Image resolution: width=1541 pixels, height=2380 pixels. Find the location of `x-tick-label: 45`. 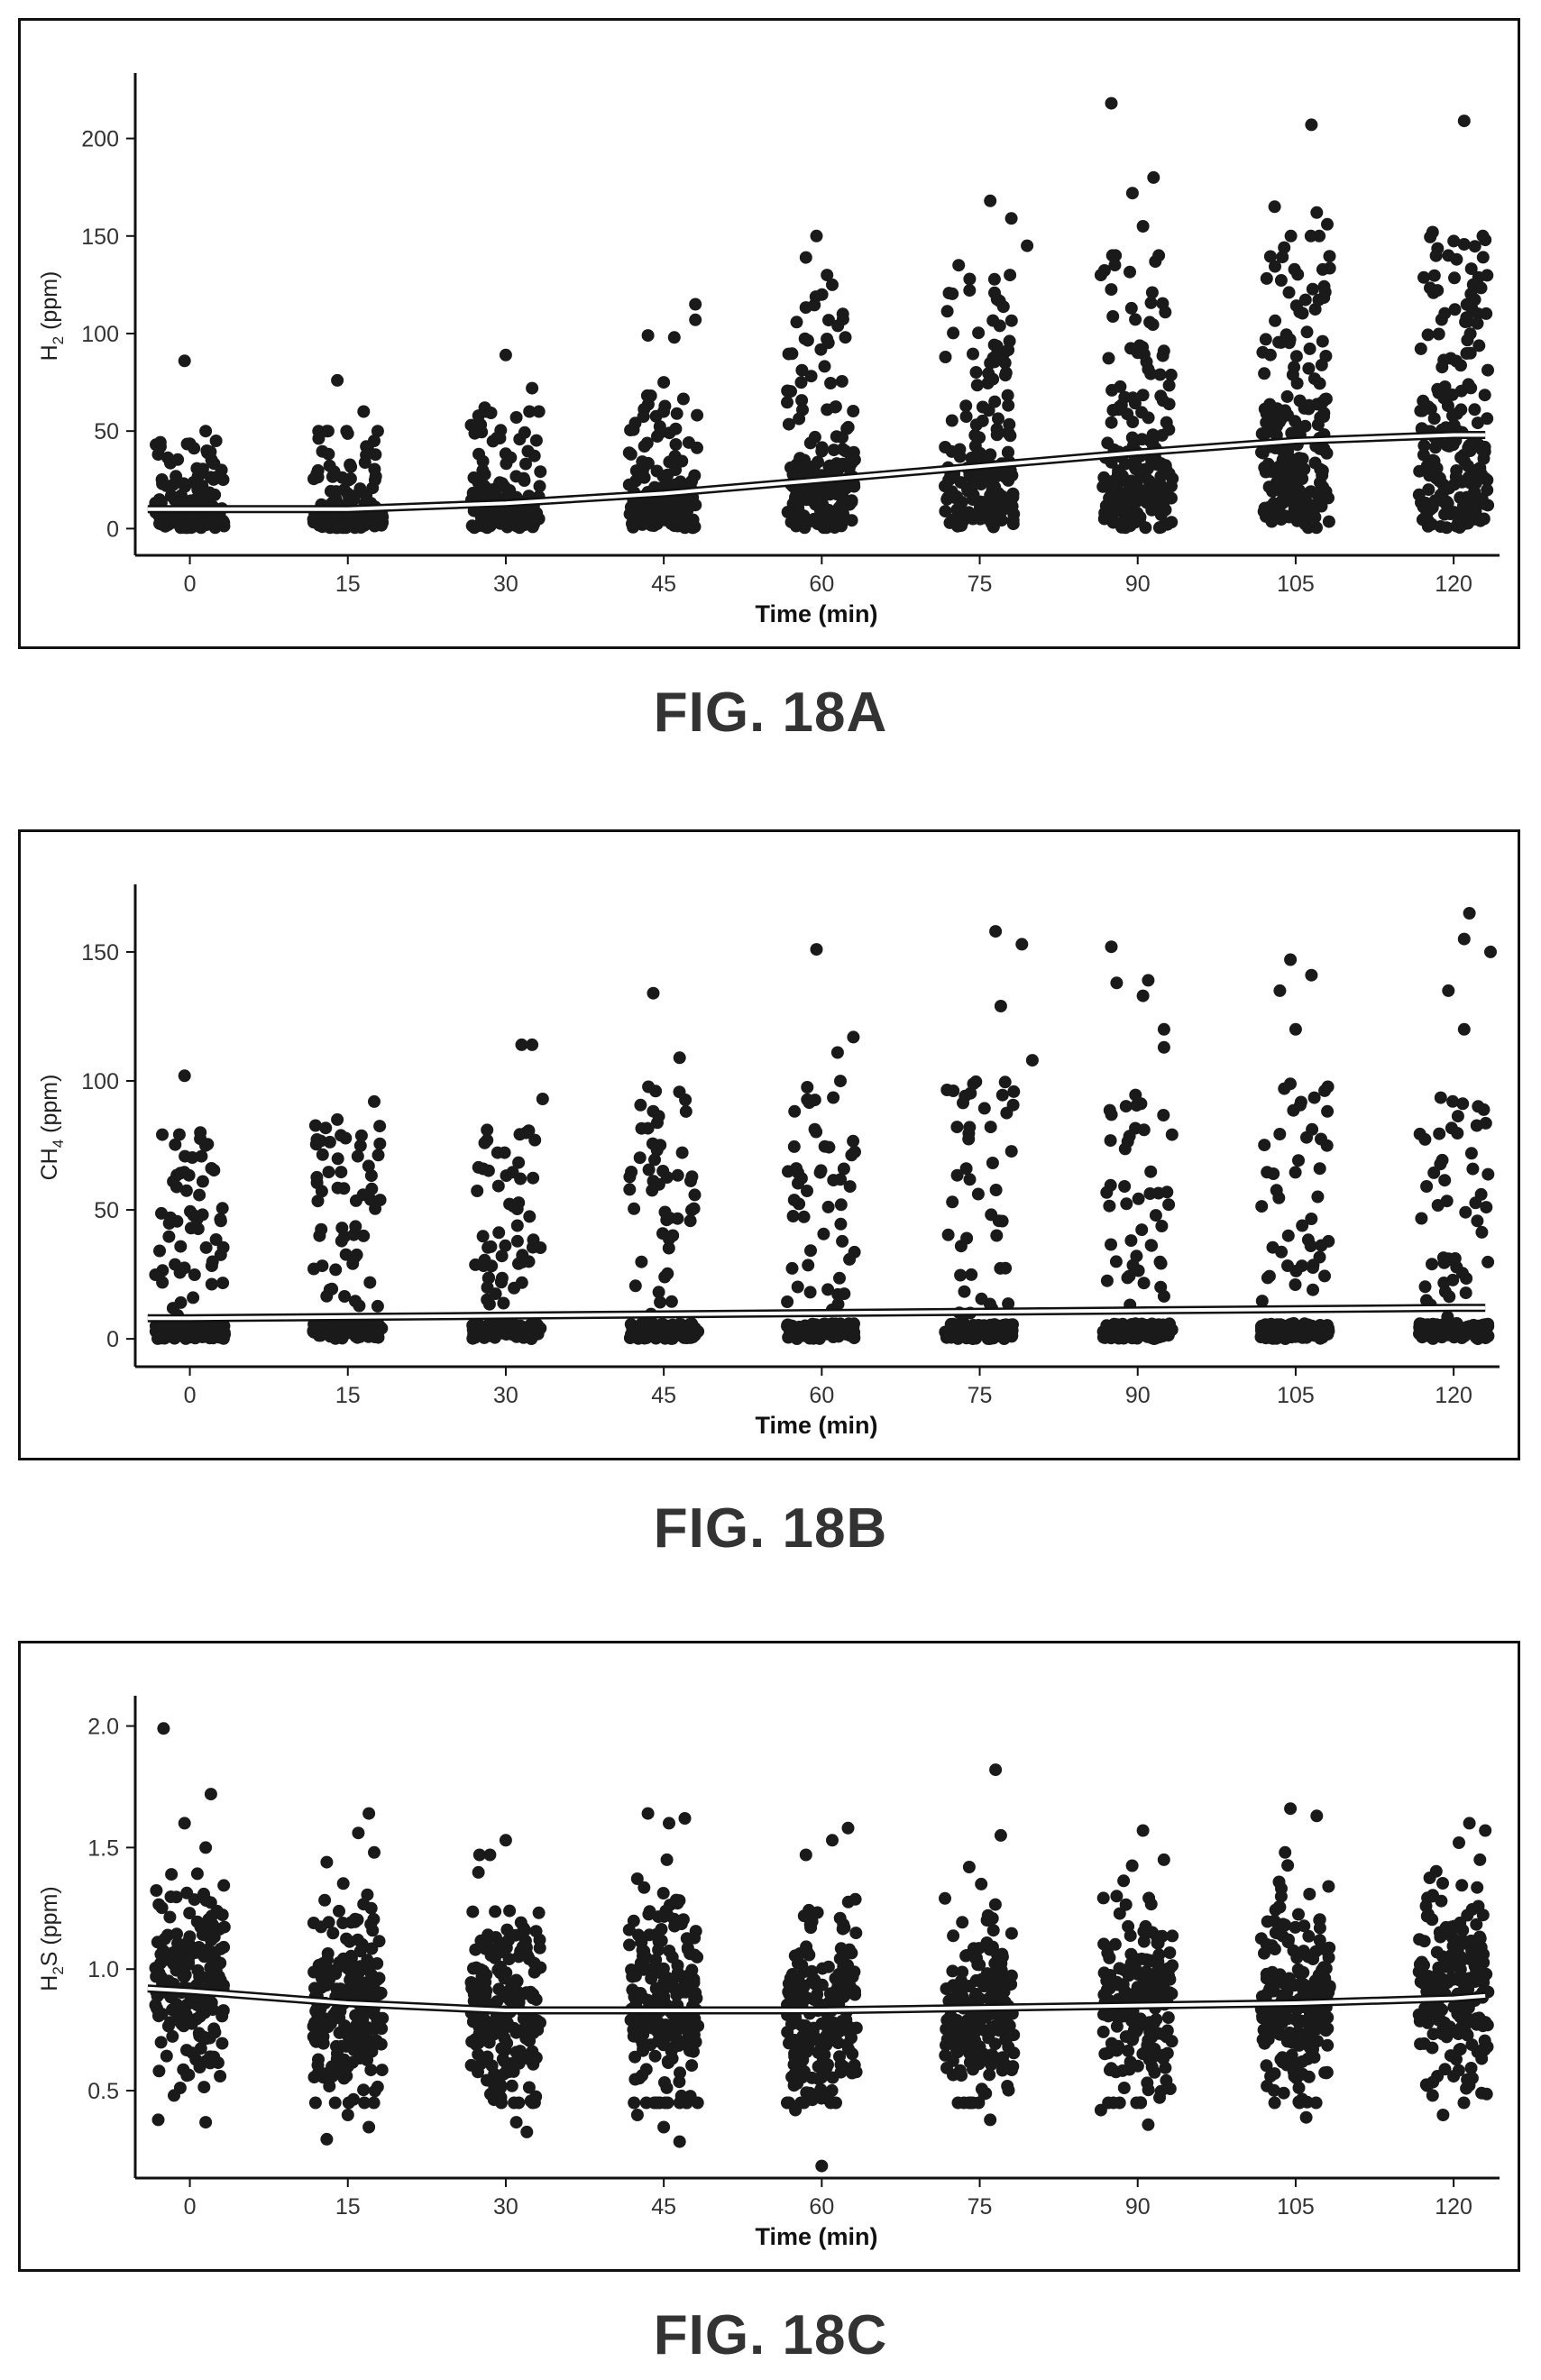

x-tick-label: 45 is located at coordinates (663, 1395).